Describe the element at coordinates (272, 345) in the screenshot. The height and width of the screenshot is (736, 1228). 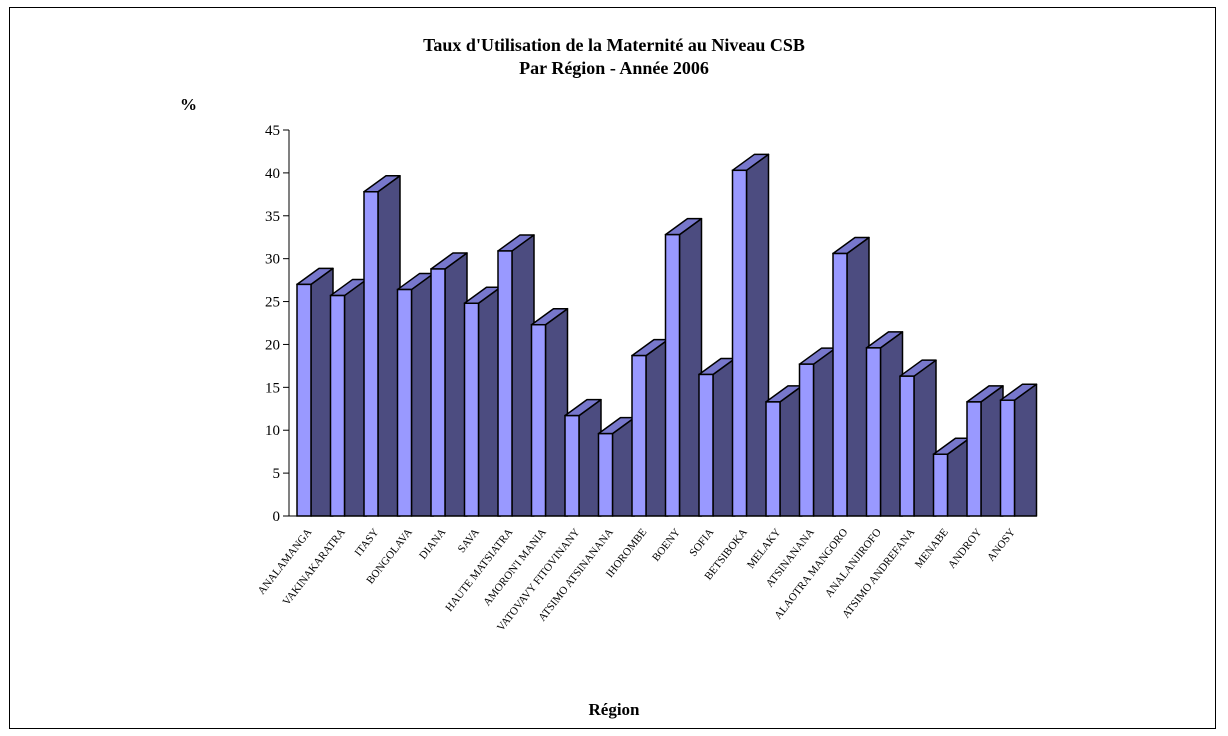
I see `y-tick-label: 20` at that location.